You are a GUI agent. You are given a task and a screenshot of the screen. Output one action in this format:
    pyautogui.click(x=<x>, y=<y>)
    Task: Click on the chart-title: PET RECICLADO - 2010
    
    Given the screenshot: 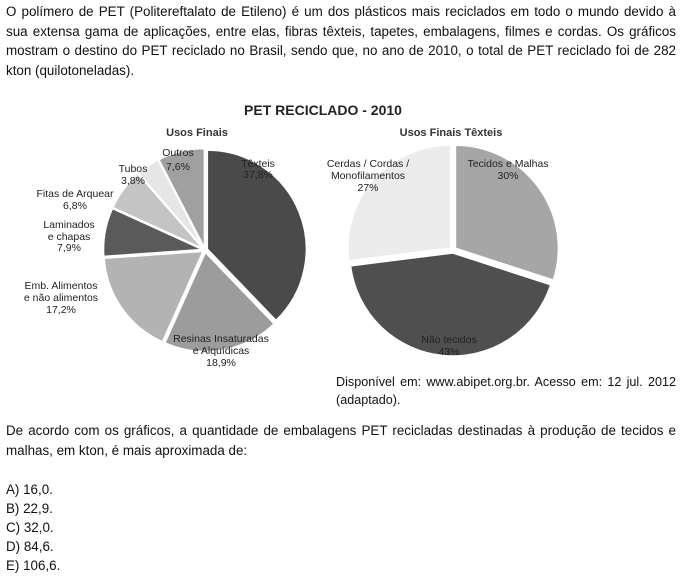 What is the action you would take?
    pyautogui.click(x=323, y=110)
    